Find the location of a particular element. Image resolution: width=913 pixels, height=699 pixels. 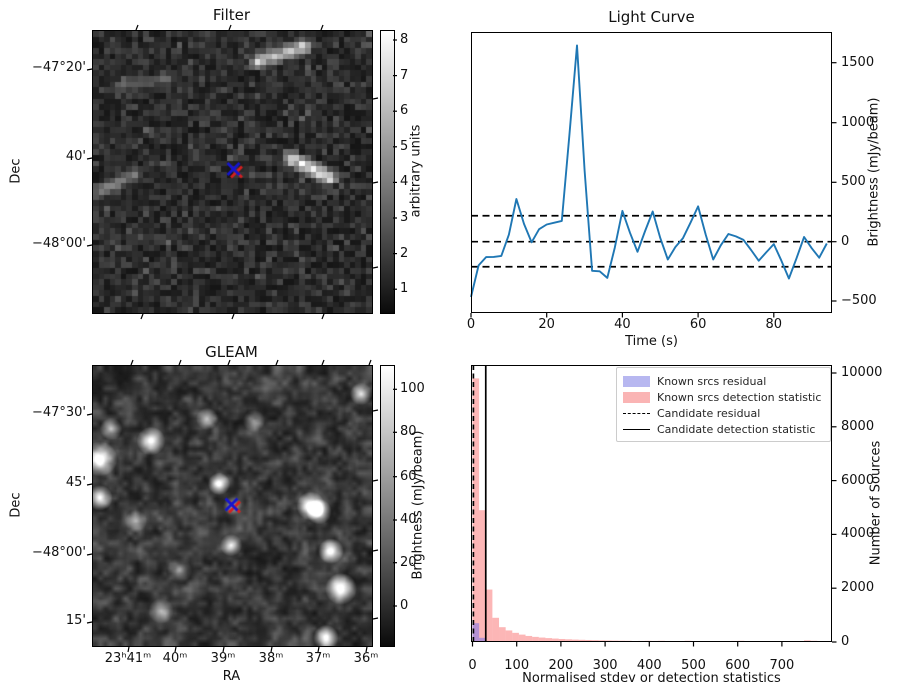

gleam-ylabel: Dec is located at coordinates (16, 505).